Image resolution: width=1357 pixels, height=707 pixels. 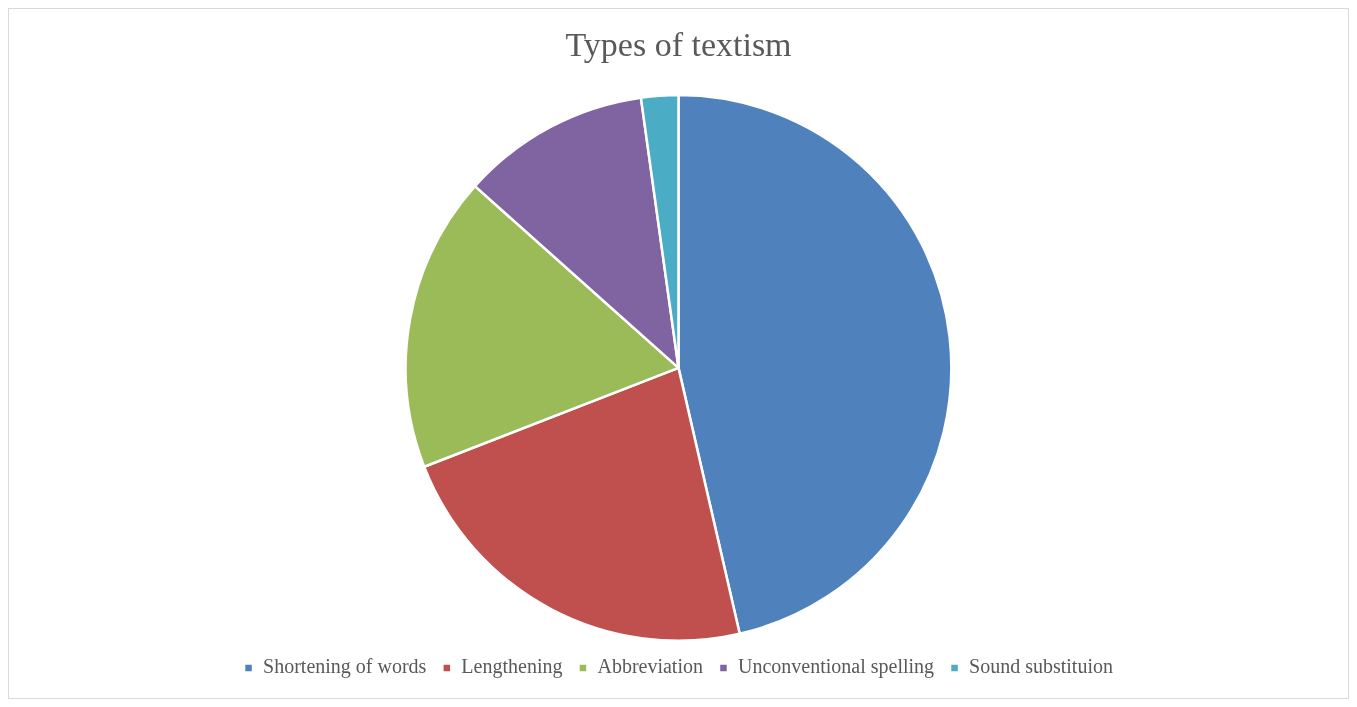 What do you see at coordinates (836, 667) in the screenshot?
I see `legend-label: Unconventional spelling` at bounding box center [836, 667].